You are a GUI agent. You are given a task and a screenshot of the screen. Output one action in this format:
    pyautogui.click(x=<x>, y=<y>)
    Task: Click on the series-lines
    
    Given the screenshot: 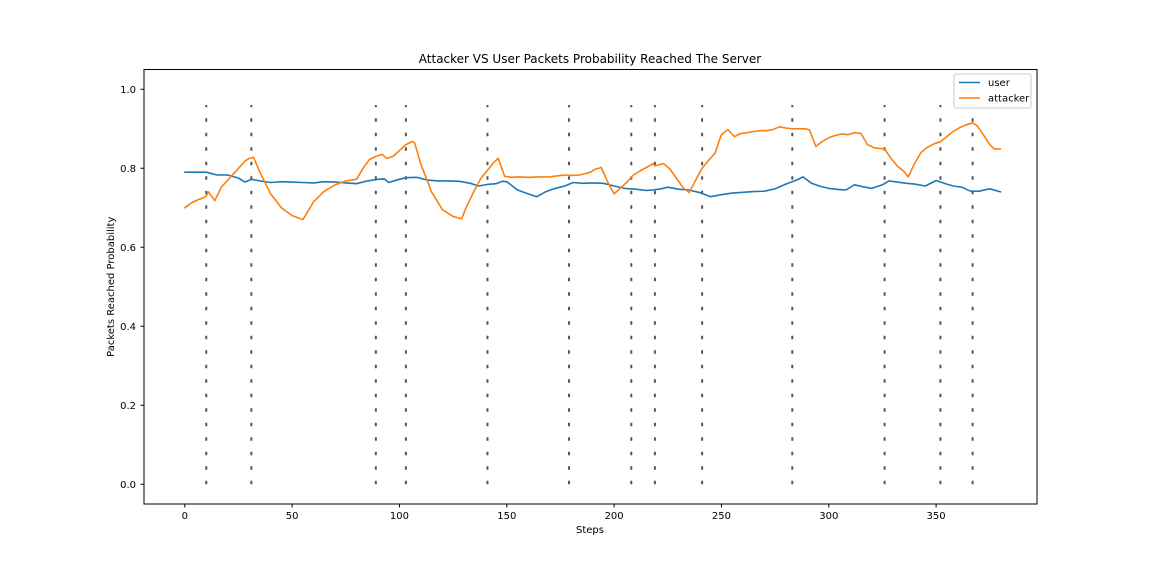 What is the action you would take?
    pyautogui.click(x=593, y=171)
    